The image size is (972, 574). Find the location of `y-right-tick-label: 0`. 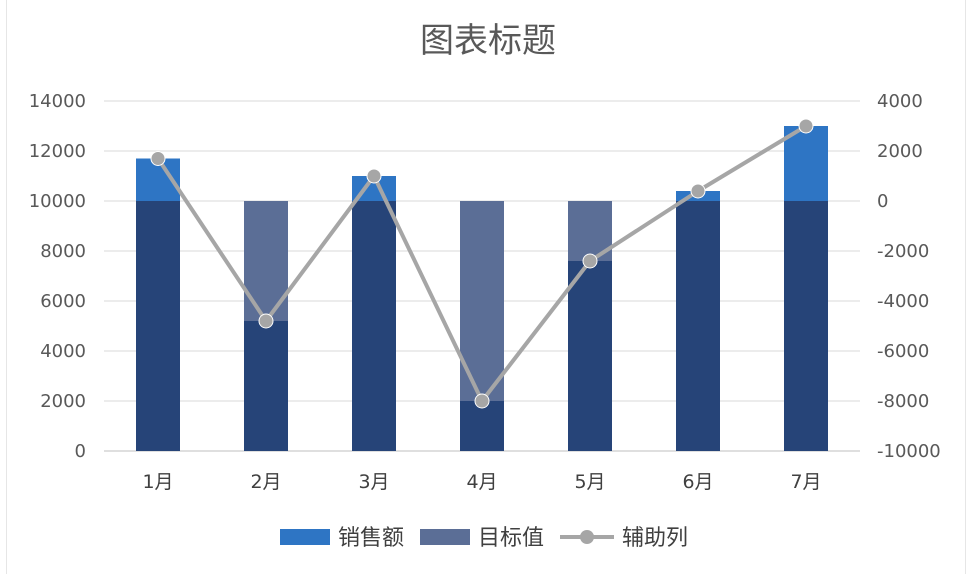

y-right-tick-label: 0 is located at coordinates (882, 201).